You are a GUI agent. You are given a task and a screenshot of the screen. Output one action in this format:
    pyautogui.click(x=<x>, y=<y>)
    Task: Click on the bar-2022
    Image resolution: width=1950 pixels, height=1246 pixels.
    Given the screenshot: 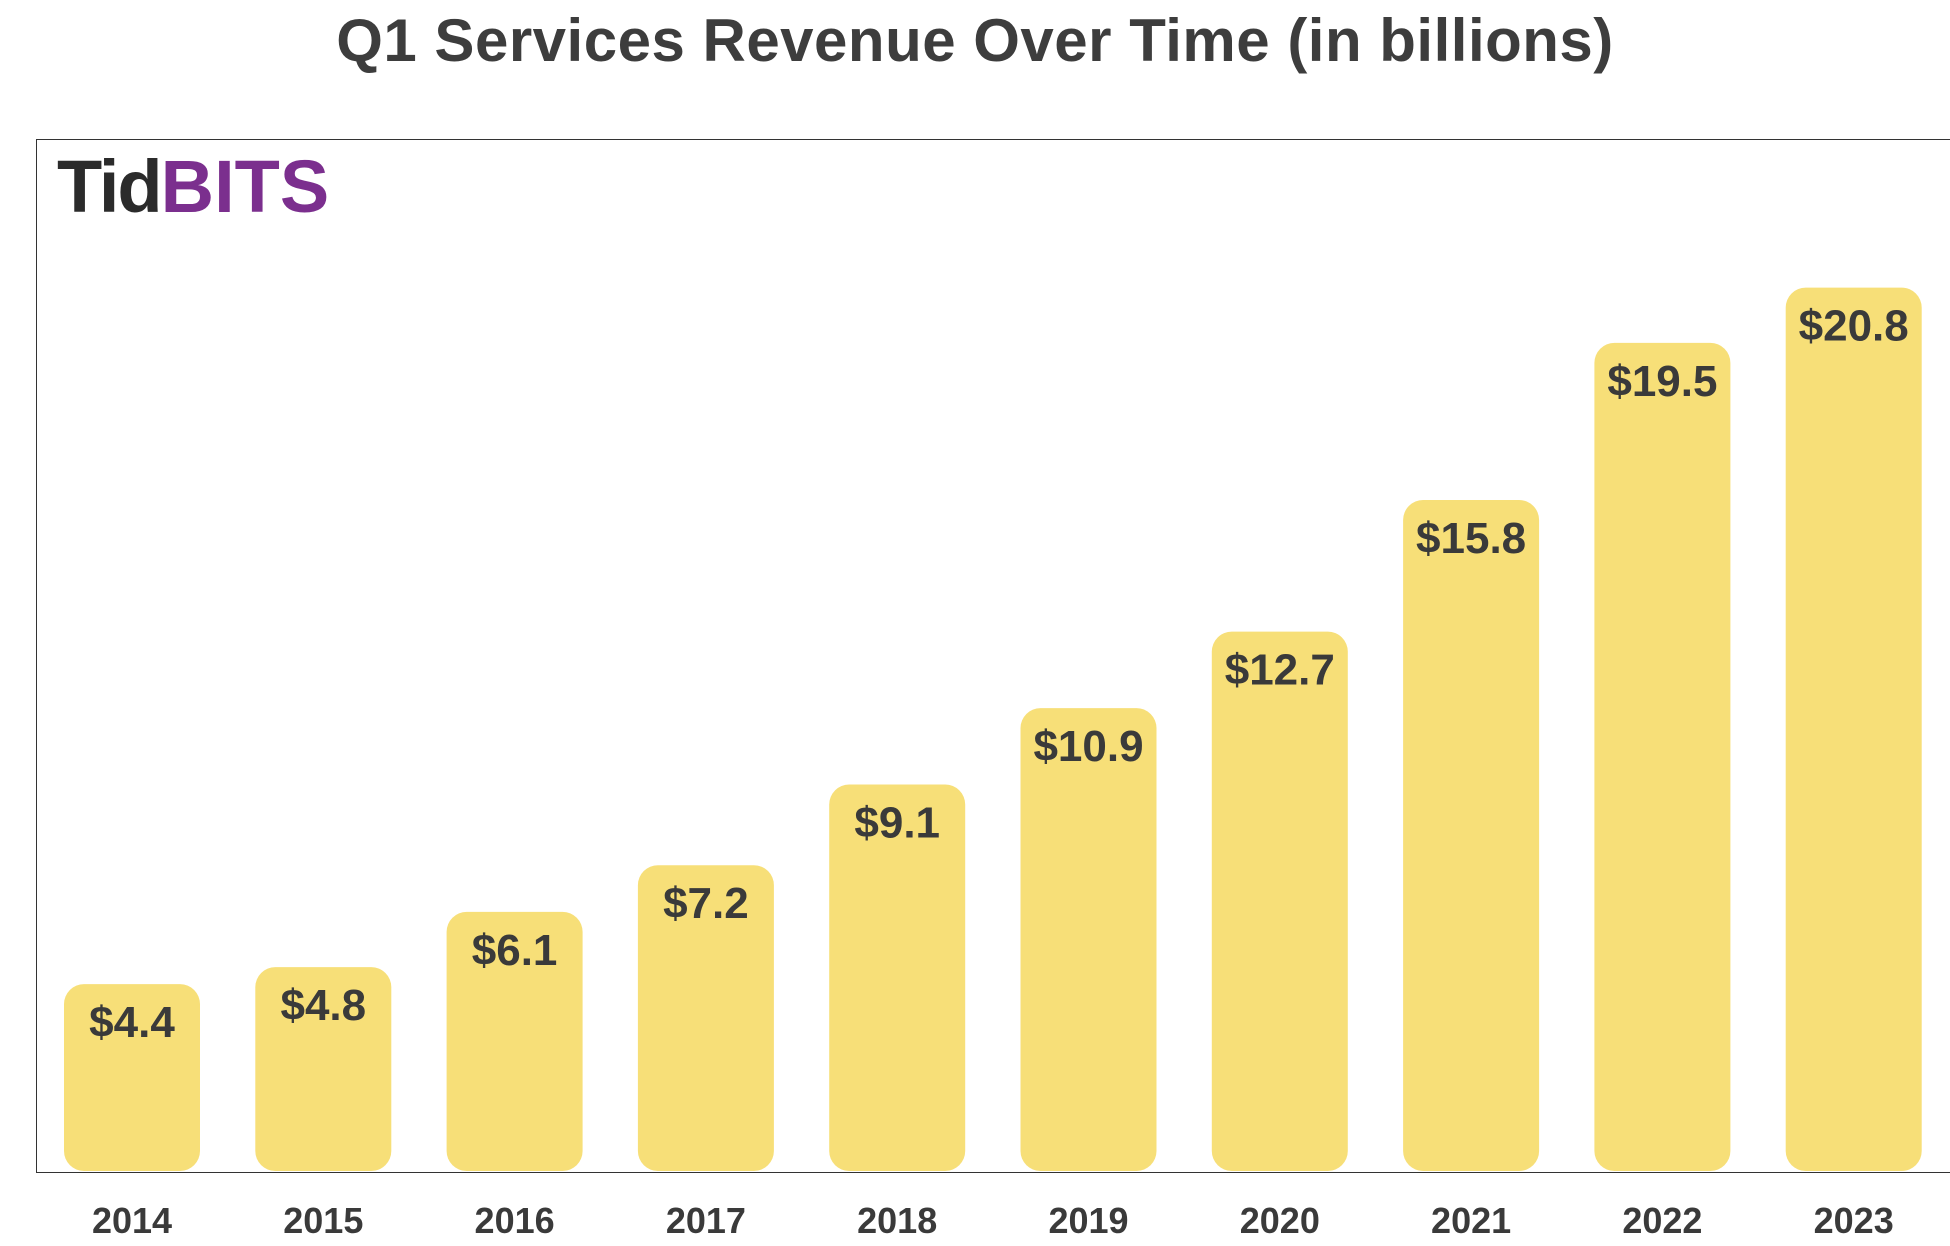 What is the action you would take?
    pyautogui.click(x=1662, y=756)
    